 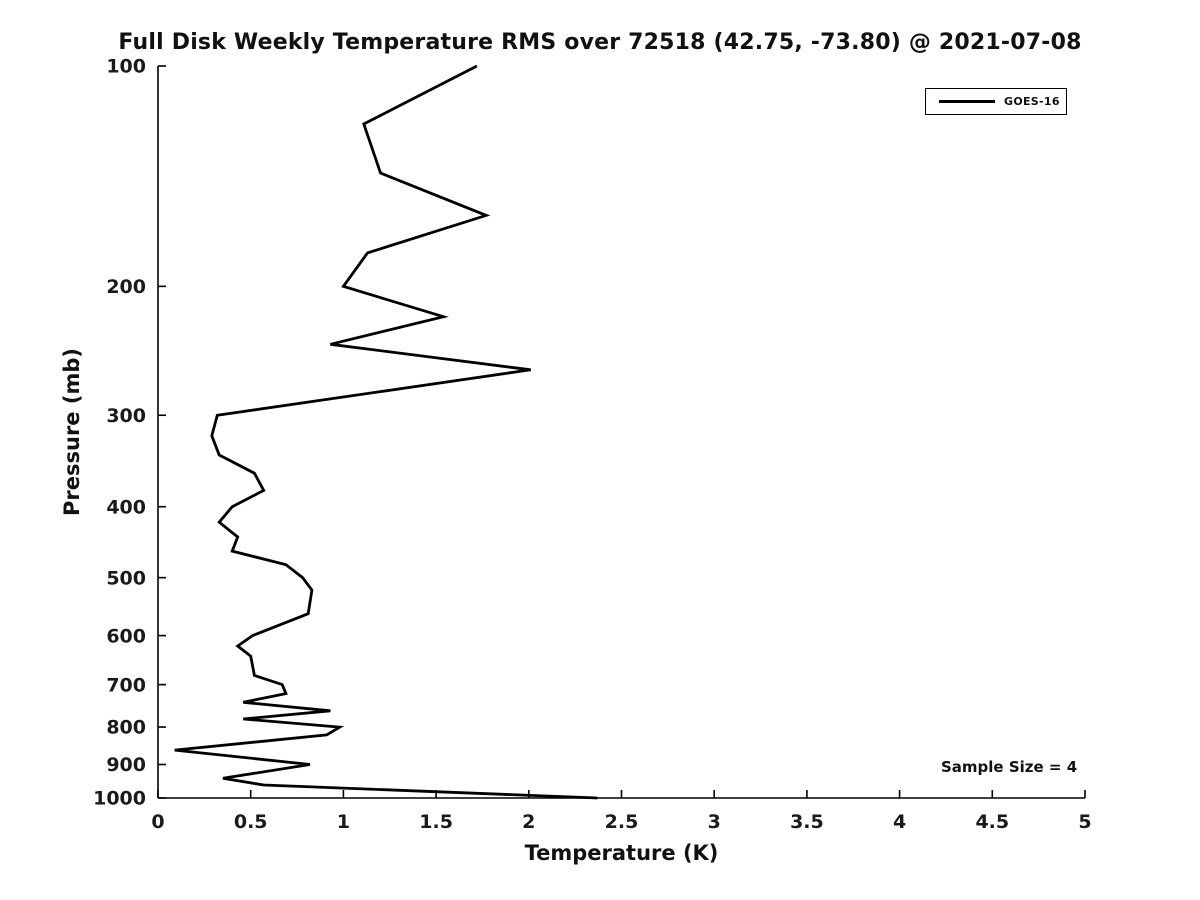 I want to click on x-tick-label: 3, so click(x=714, y=822).